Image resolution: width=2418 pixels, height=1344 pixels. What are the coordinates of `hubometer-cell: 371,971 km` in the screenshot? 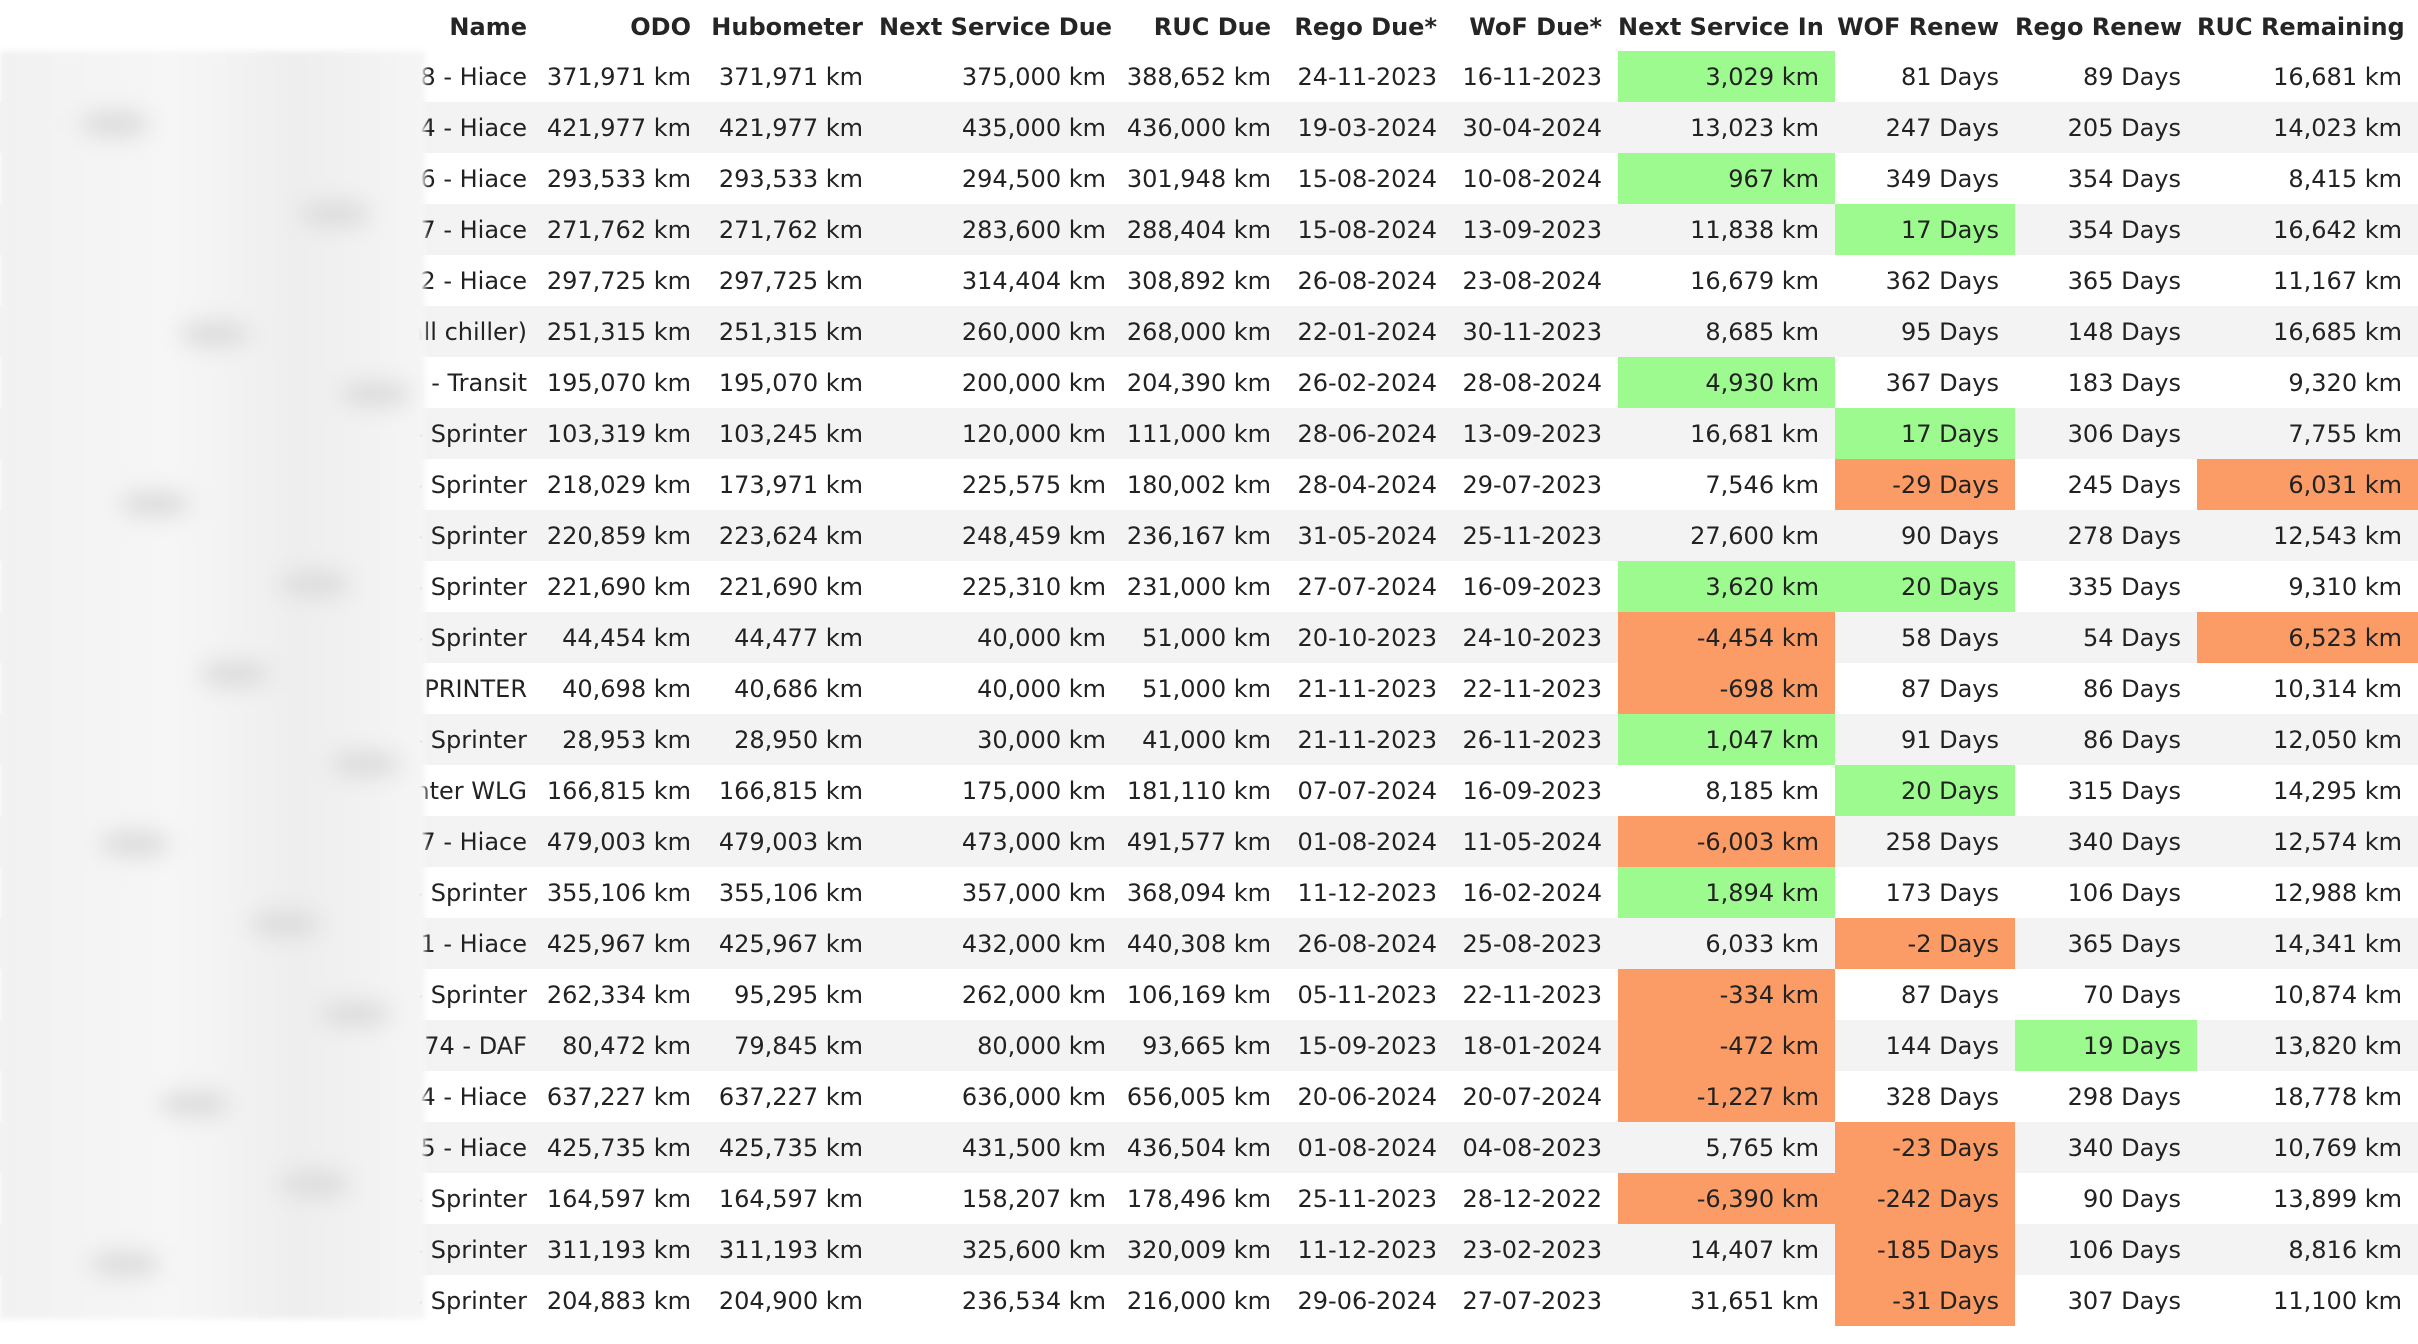 It's located at (790, 76).